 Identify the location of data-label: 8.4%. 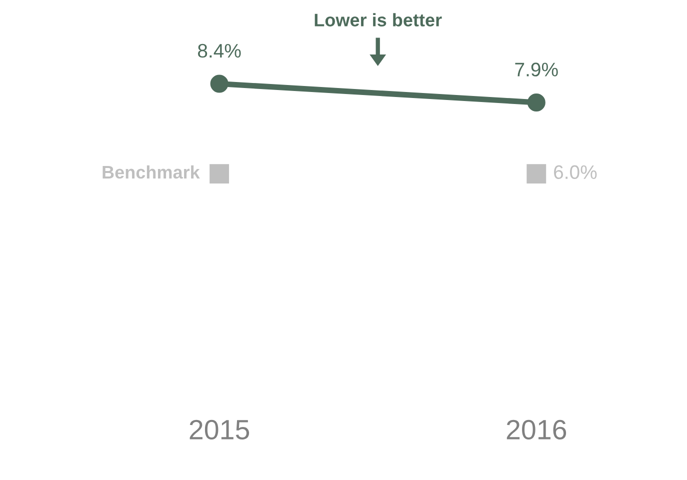
(219, 51).